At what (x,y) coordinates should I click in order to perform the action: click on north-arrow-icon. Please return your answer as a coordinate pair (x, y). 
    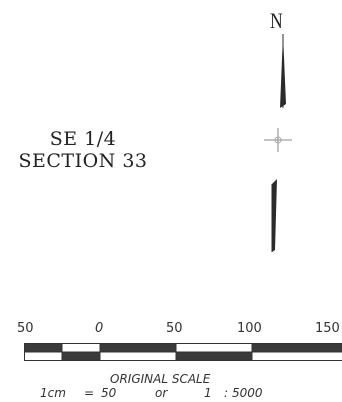
    Looking at the image, I should click on (278, 143).